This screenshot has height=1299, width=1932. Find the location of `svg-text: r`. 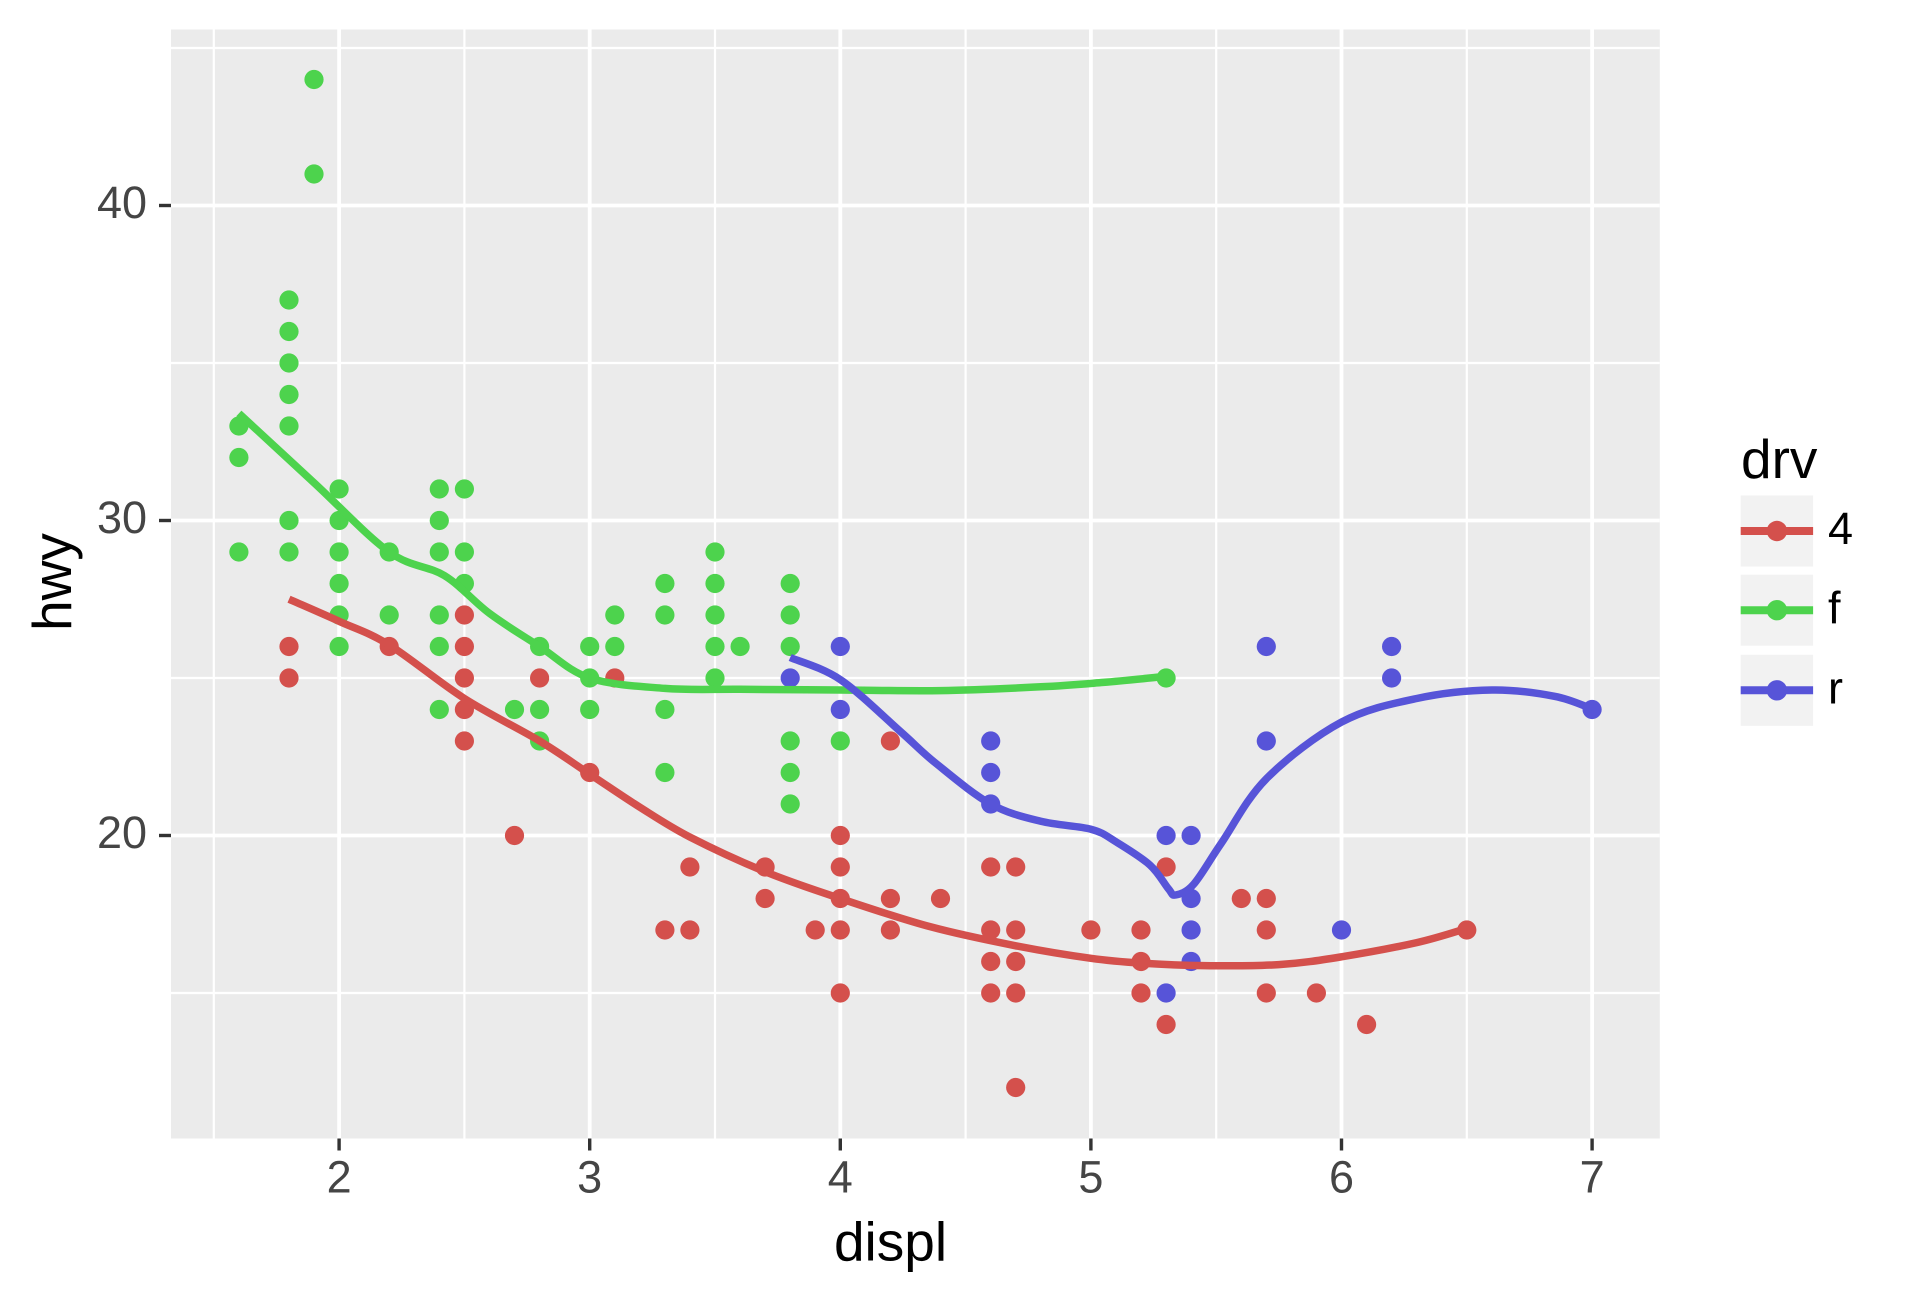

svg-text: r is located at coordinates (1835, 688).